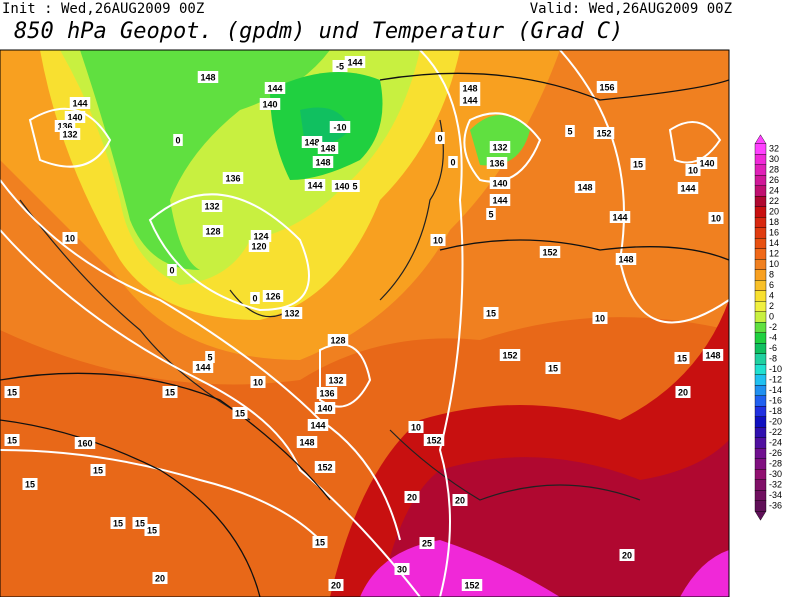 This screenshot has height=597, width=789. Describe the element at coordinates (631, 9) in the screenshot. I see `valid-time: Valid: Wed,26AUG2009 00Z` at that location.